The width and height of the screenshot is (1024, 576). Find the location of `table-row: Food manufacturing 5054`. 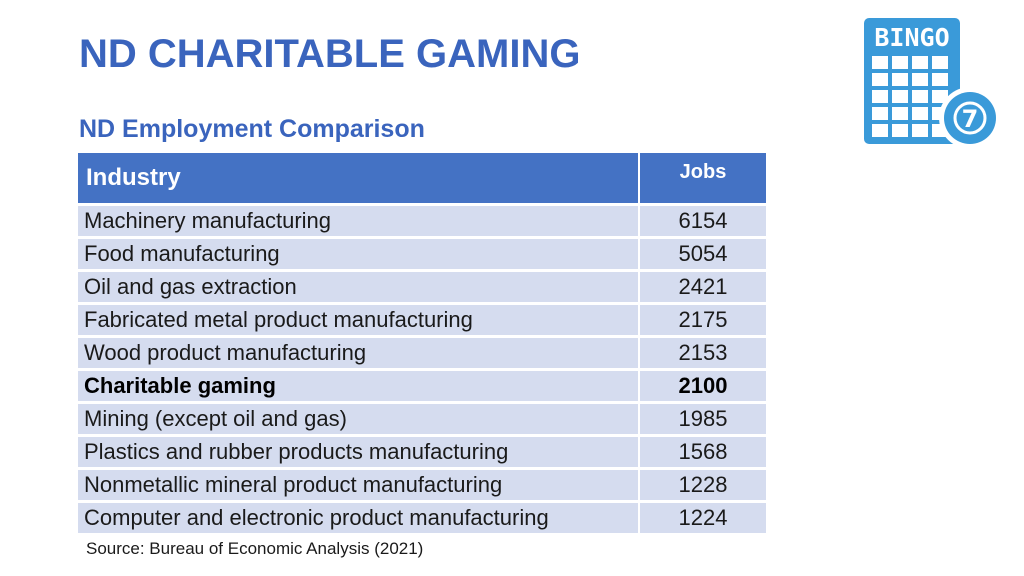

table-row: Food manufacturing 5054 is located at coordinates (422, 254).